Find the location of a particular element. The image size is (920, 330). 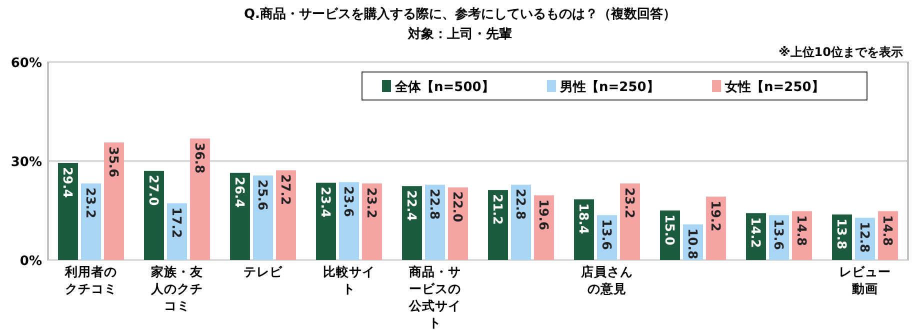

data-label: 19.6 is located at coordinates (544, 214).